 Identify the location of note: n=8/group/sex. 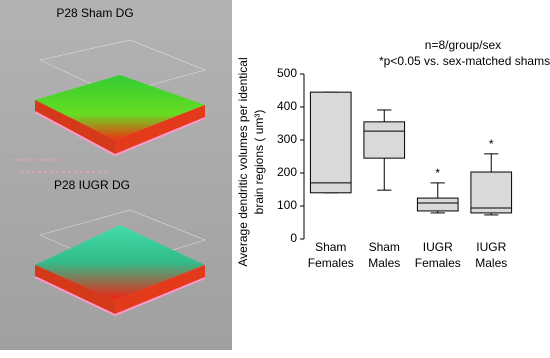
(463, 45).